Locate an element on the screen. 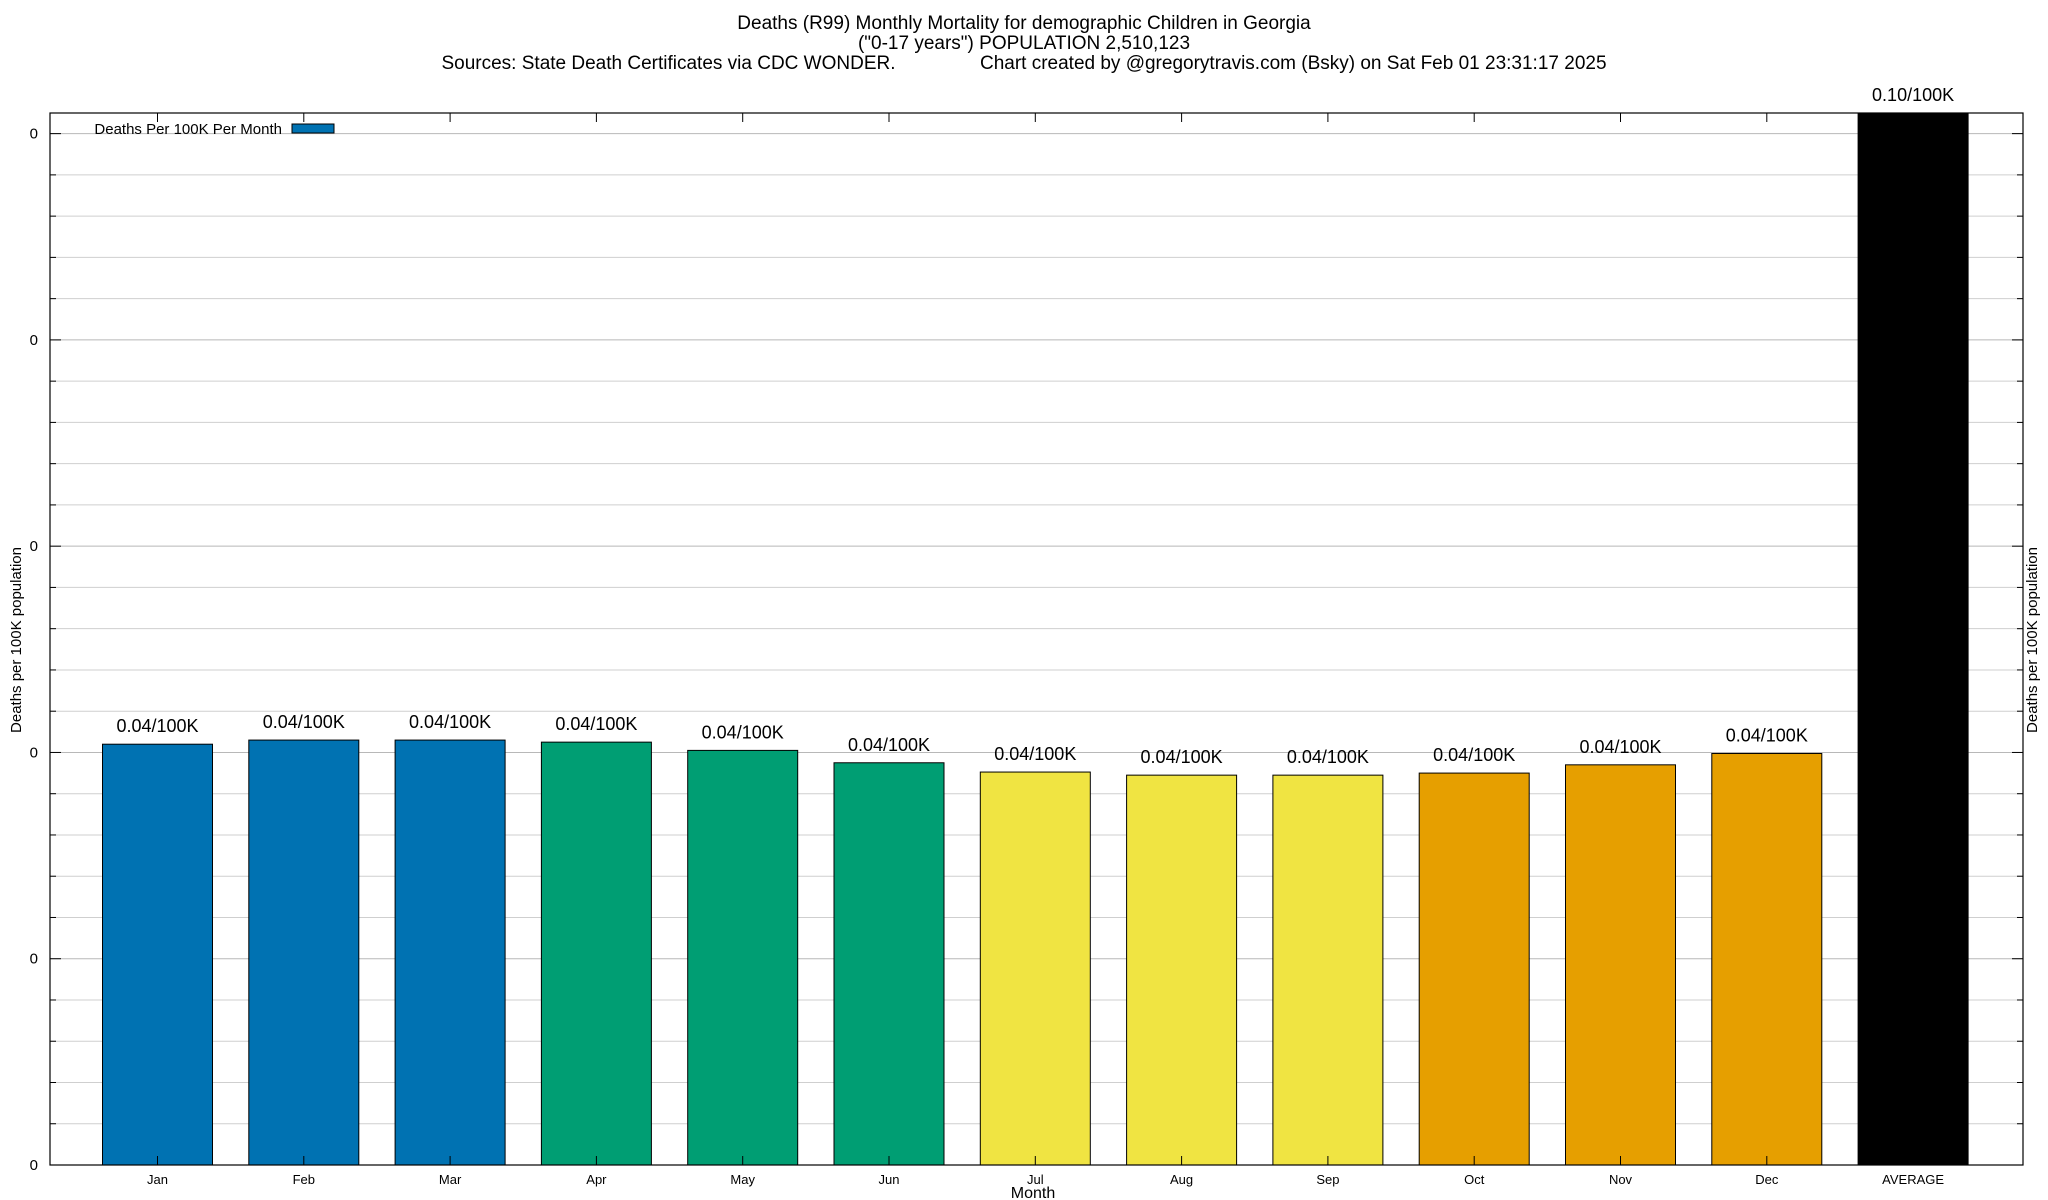 This screenshot has height=1200, width=2048. legend-swatch is located at coordinates (313, 128).